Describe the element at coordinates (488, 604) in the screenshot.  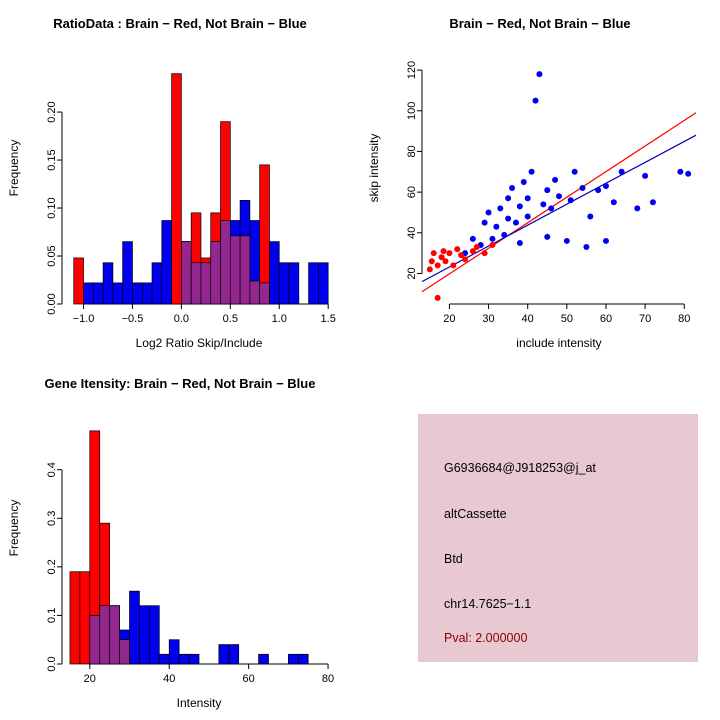
I see `info-line-genomic-location: chr14.7625−1.1` at that location.